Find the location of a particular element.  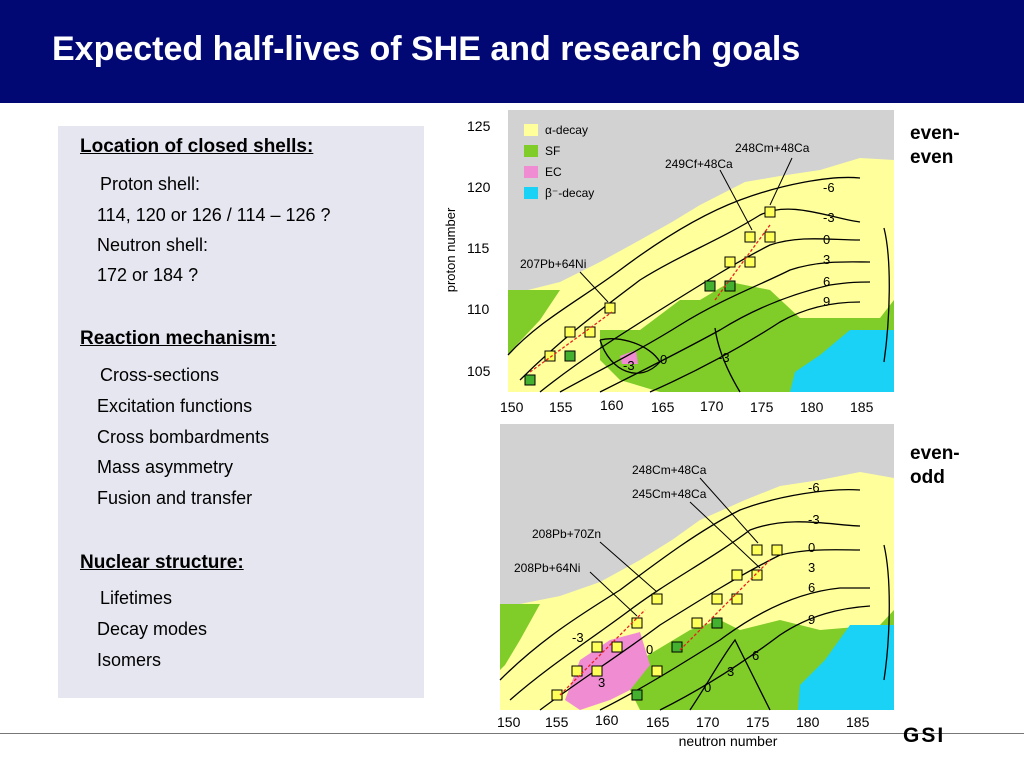

list-item: Neutron shell: is located at coordinates (153, 245).